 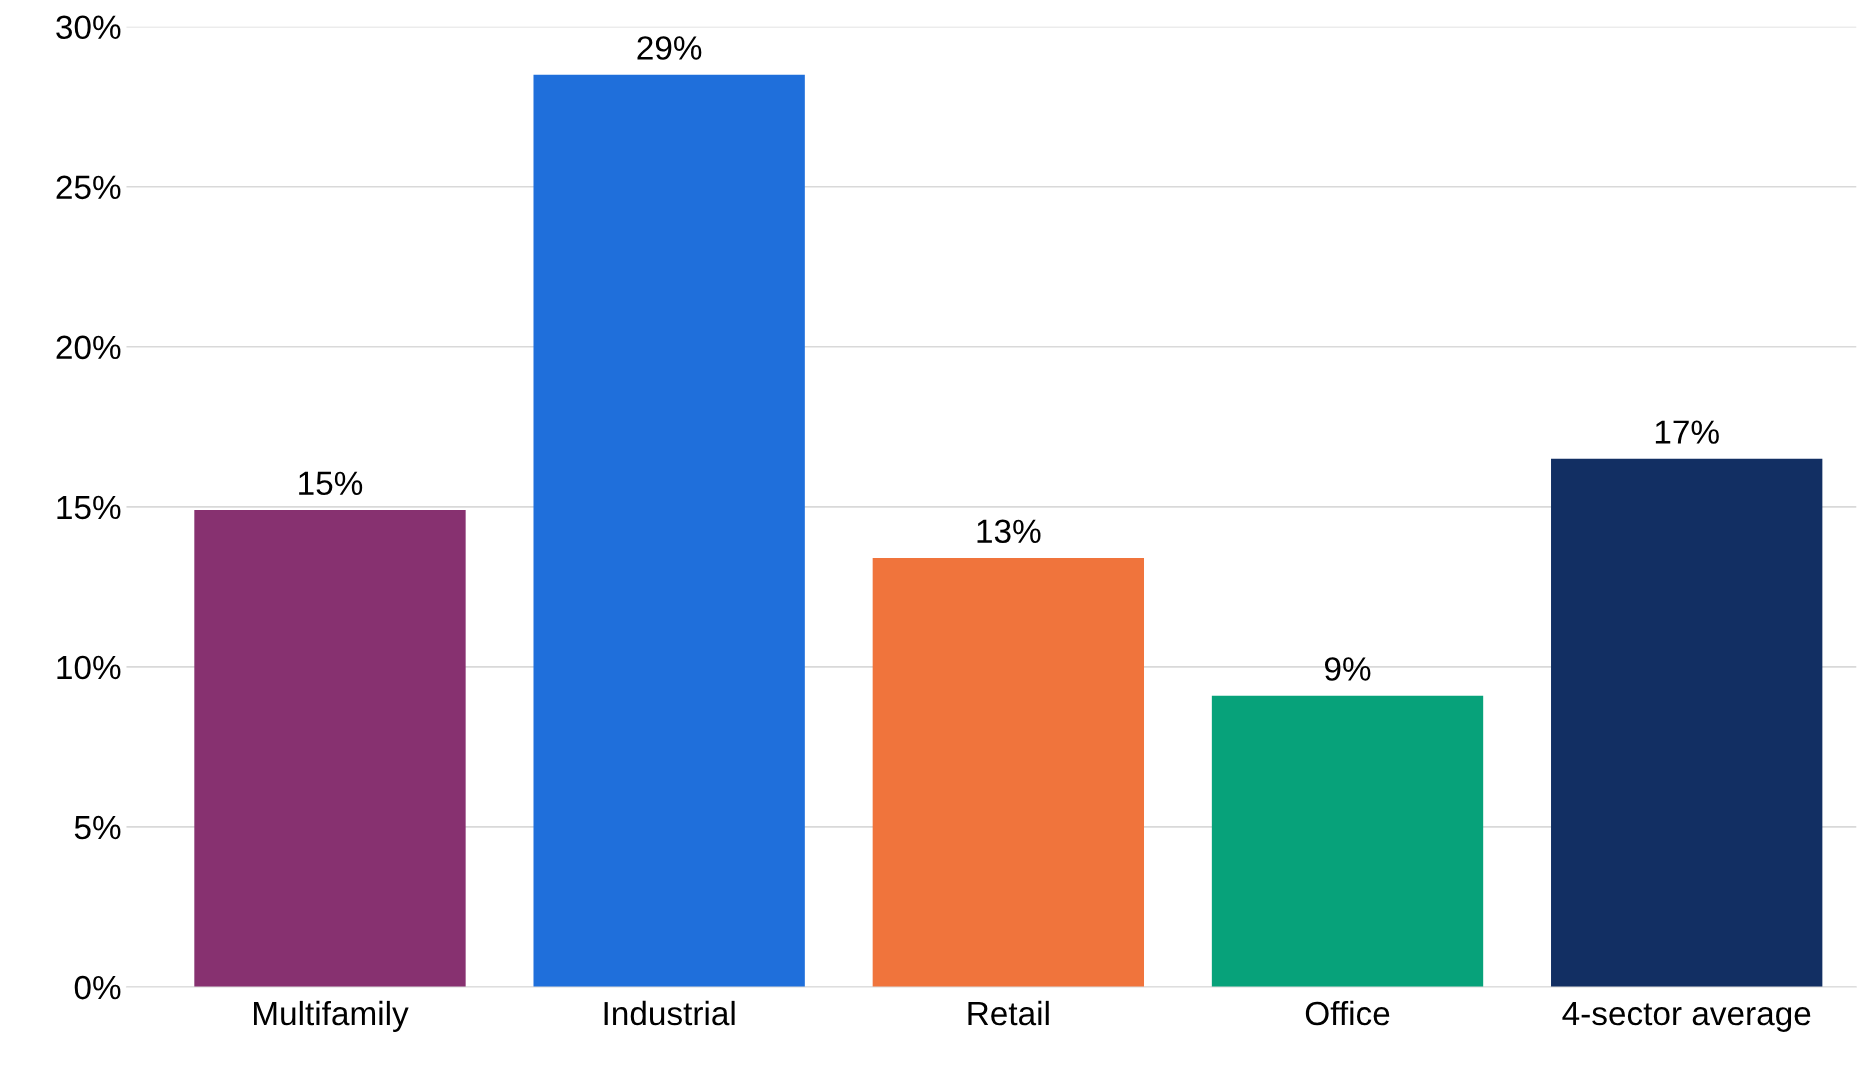 I want to click on data-label: 17%, so click(x=1687, y=432).